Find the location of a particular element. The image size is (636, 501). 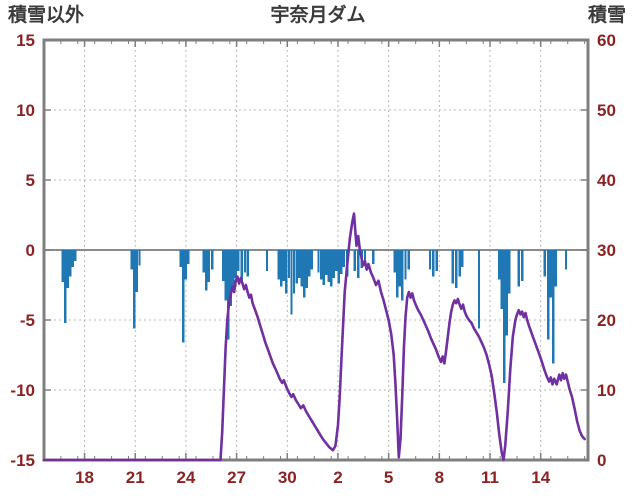

tick-label: 2 is located at coordinates (337, 477).